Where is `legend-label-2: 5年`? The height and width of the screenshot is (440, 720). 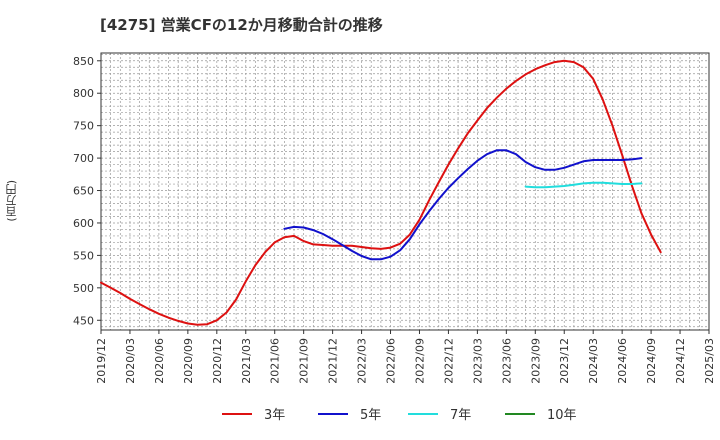 legend-label-2: 5年 is located at coordinates (370, 415).